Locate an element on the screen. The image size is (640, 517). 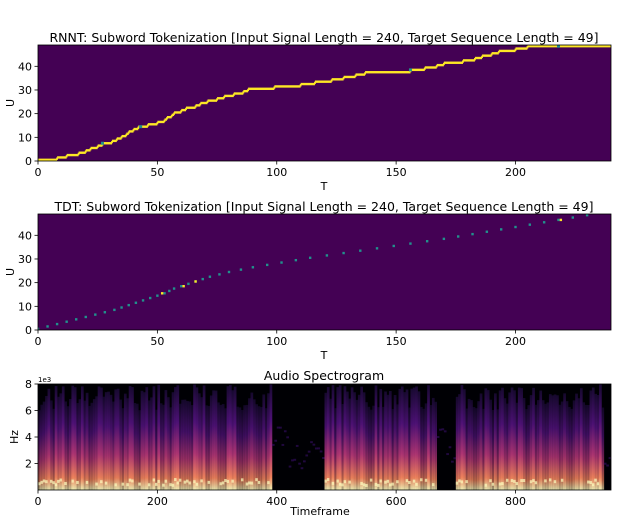
spectrogram-y-axis-label: Hz is located at coordinates (14, 437).